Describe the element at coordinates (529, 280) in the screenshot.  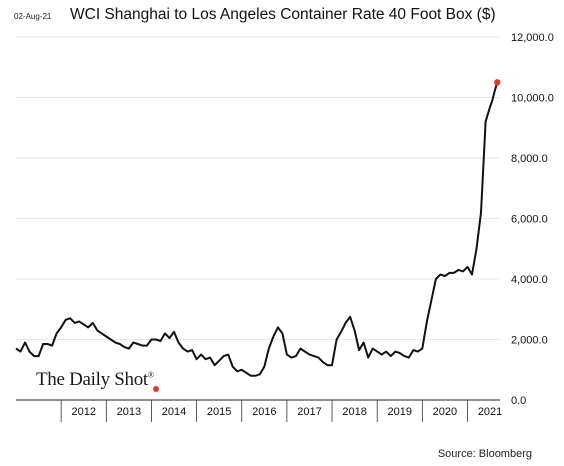
I see `y-tick-label: 4,000.0` at that location.